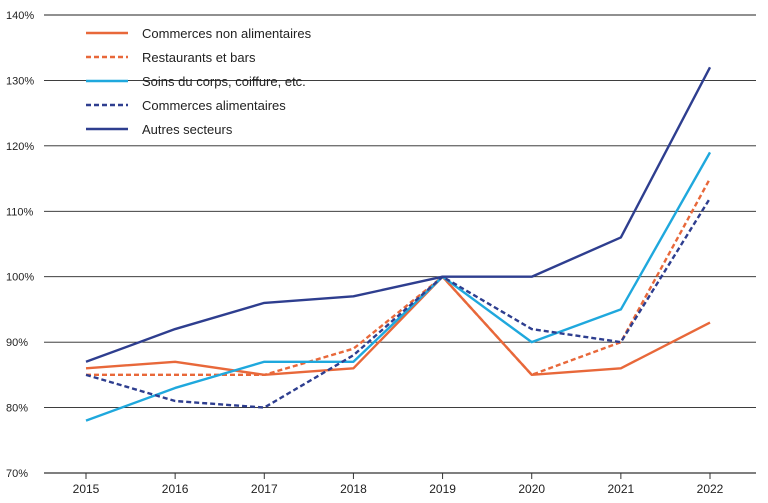 The width and height of the screenshot is (768, 503). What do you see at coordinates (710, 489) in the screenshot?
I see `x-tick-label: 2022` at bounding box center [710, 489].